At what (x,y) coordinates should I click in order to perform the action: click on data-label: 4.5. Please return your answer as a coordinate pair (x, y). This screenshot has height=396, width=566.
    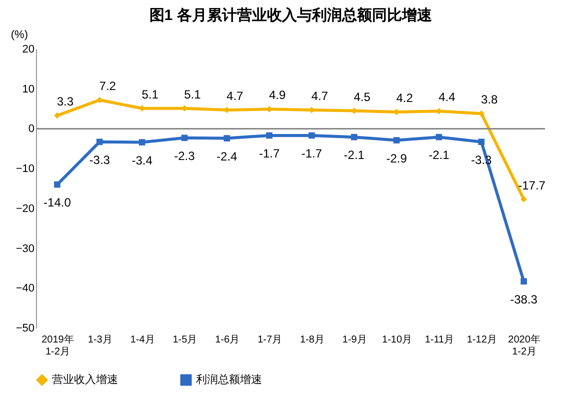
    Looking at the image, I should click on (362, 97).